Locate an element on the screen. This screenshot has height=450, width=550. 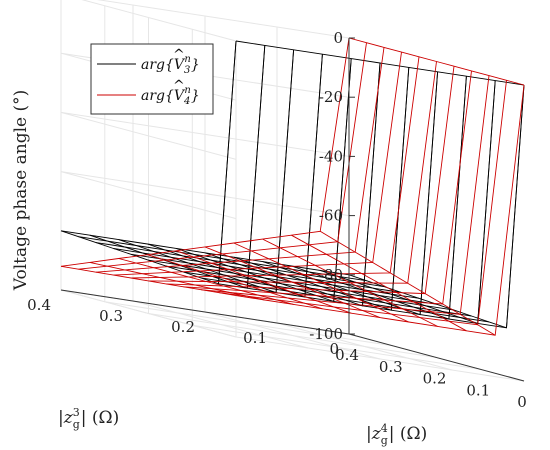
z-tick-label: -60 is located at coordinates (331, 216).